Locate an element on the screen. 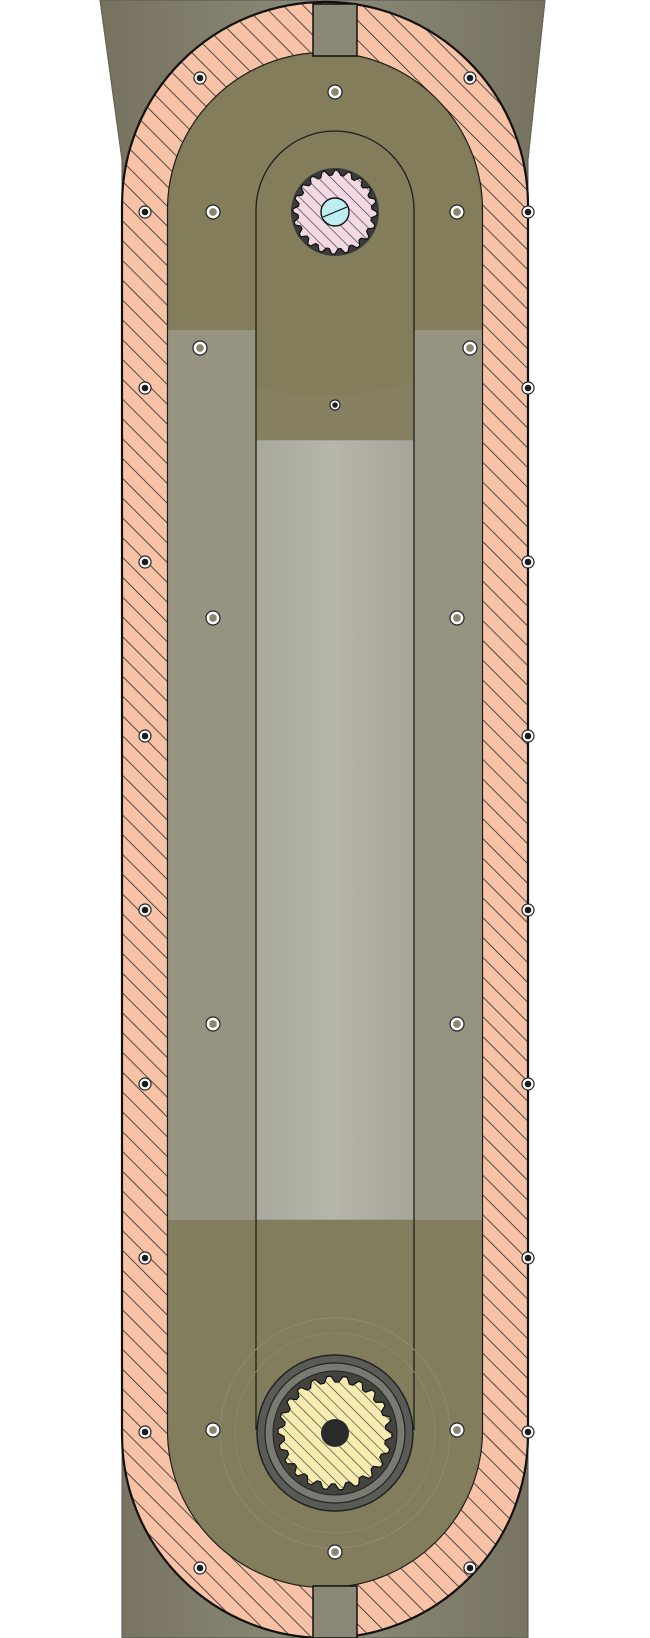 This screenshot has height=1638, width=650. outer-arm-edge-left is located at coordinates (111, 80).